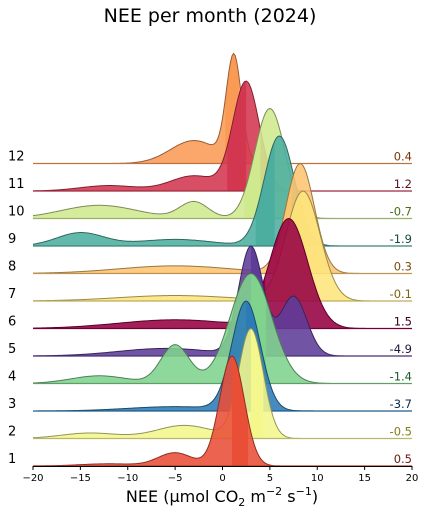  I want to click on mean-label-3: -3.7, so click(401, 404).